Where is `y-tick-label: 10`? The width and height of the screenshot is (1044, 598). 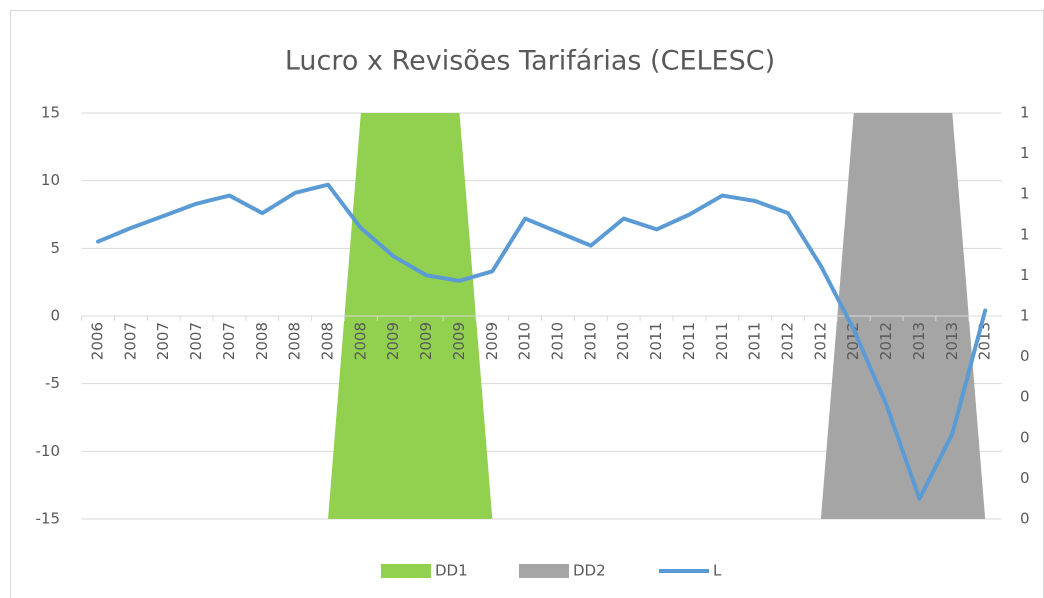
y-tick-label: 10 is located at coordinates (50, 180).